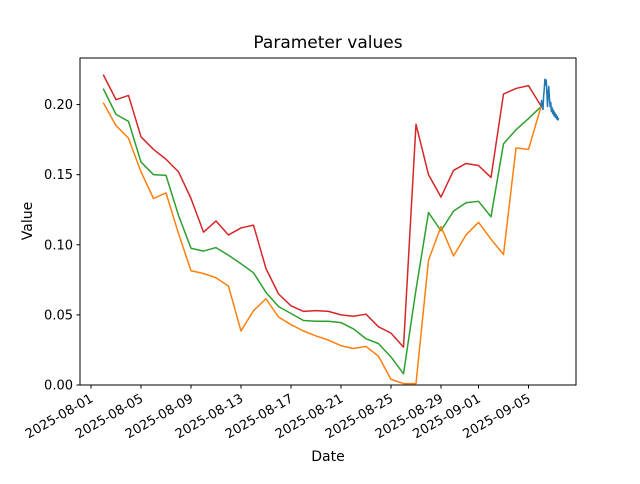  What do you see at coordinates (58, 105) in the screenshot?
I see `y-tick-label: 0.20` at bounding box center [58, 105].